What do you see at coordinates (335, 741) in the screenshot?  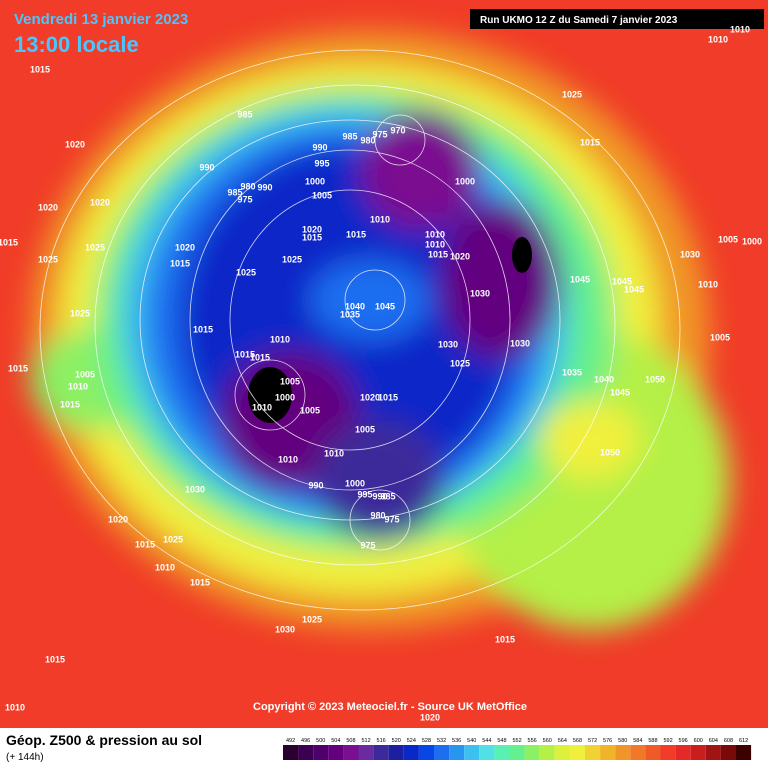 I see `legend-label: 504` at bounding box center [335, 741].